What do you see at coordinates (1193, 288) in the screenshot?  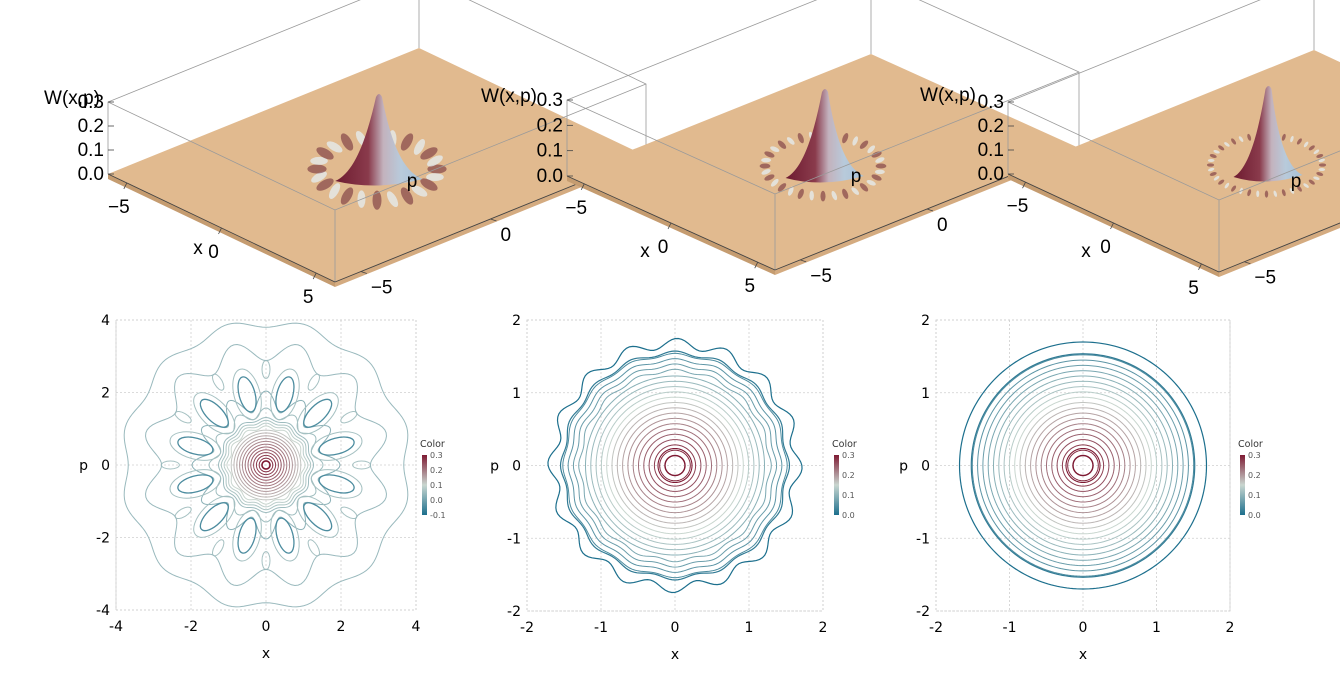 I see `x-tick-label: 5` at bounding box center [1193, 288].